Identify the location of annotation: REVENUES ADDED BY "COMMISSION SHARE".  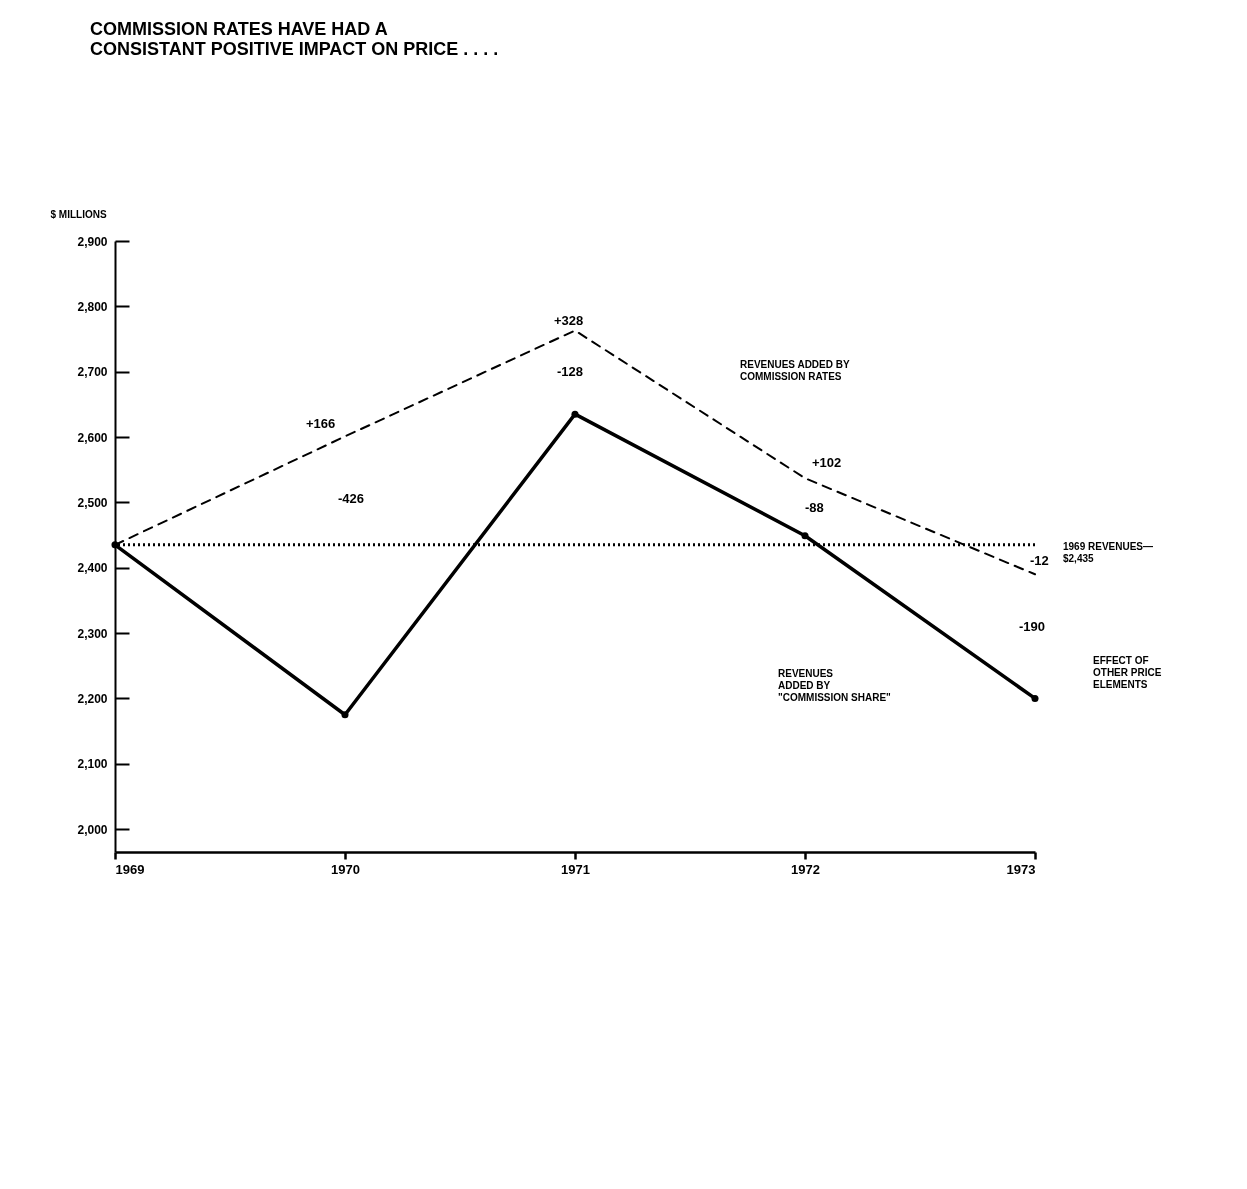
(835, 685).